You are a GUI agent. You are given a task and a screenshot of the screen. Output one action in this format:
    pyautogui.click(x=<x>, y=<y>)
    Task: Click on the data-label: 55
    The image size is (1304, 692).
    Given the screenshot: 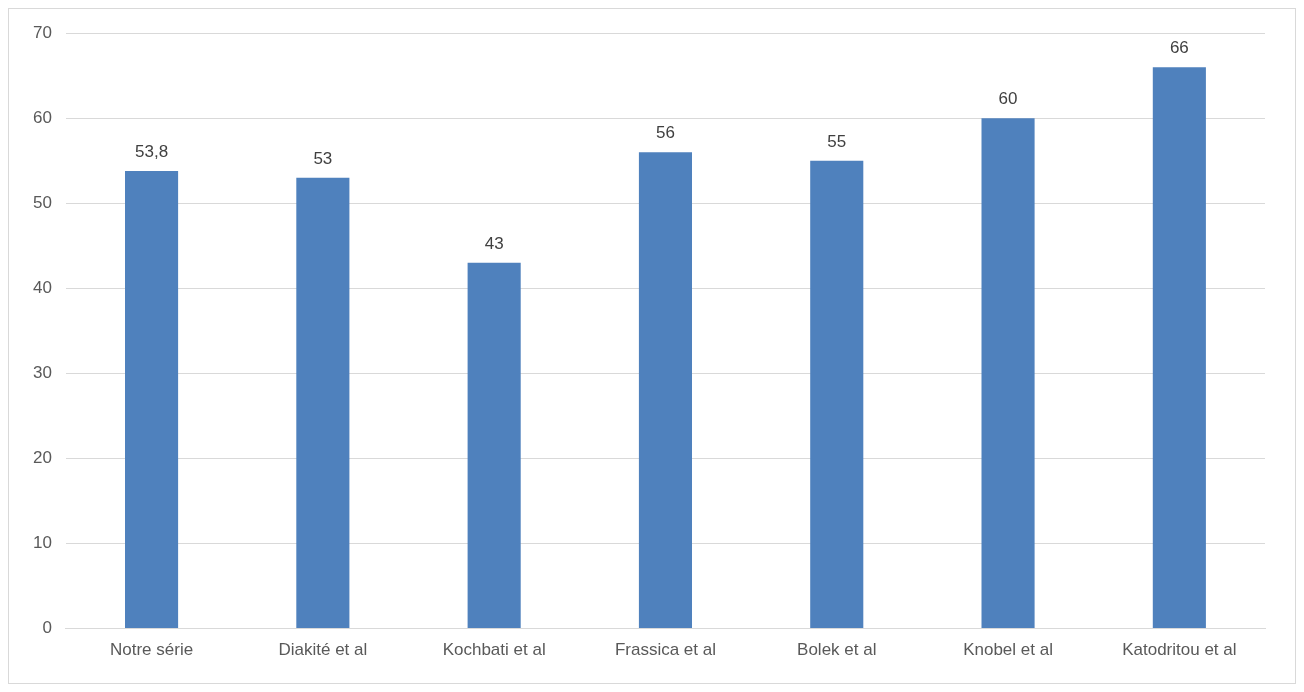 What is the action you would take?
    pyautogui.click(x=837, y=141)
    